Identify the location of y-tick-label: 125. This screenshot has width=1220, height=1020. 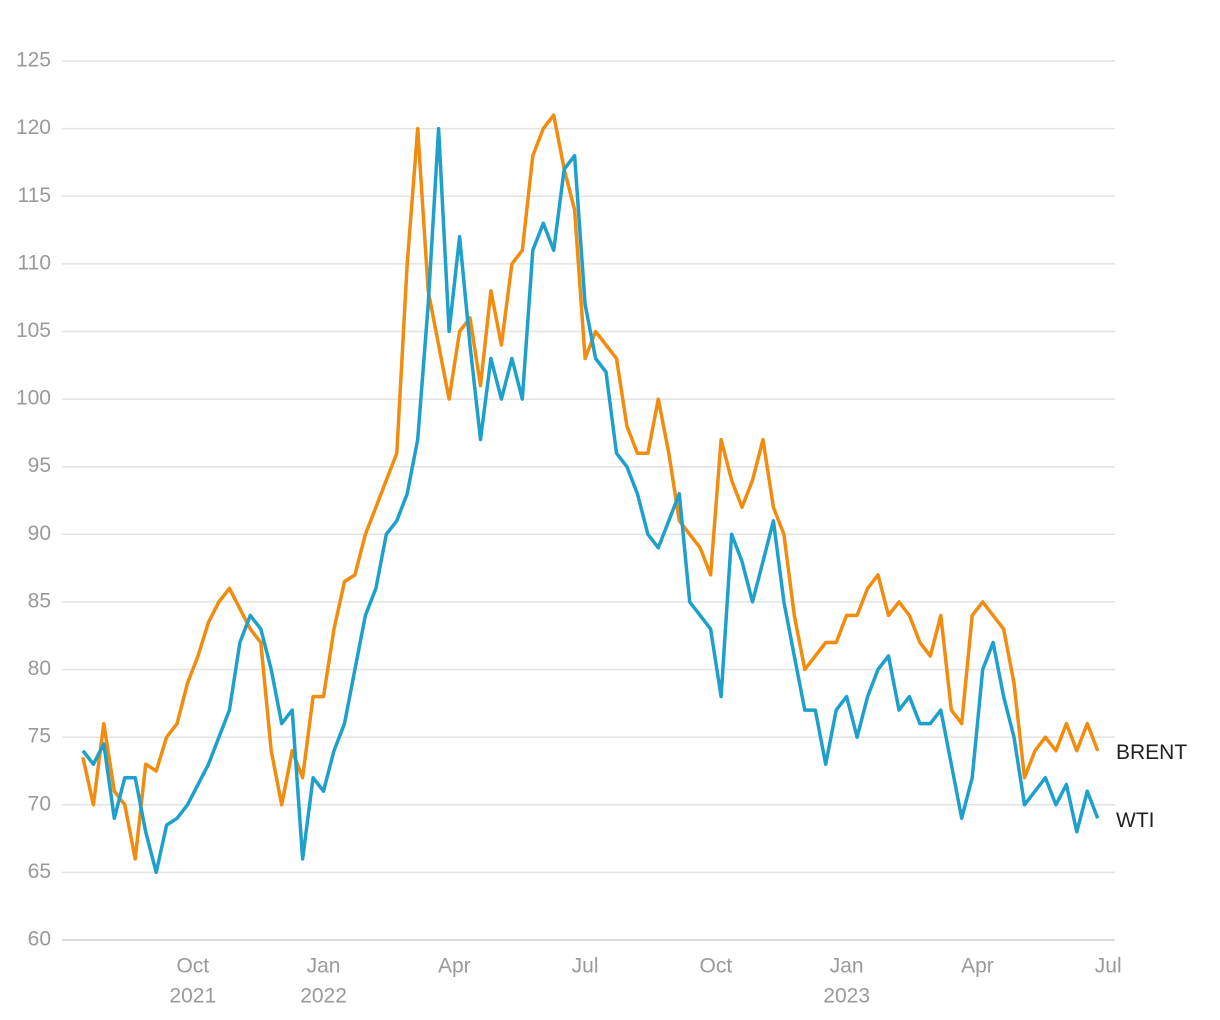
(33, 60).